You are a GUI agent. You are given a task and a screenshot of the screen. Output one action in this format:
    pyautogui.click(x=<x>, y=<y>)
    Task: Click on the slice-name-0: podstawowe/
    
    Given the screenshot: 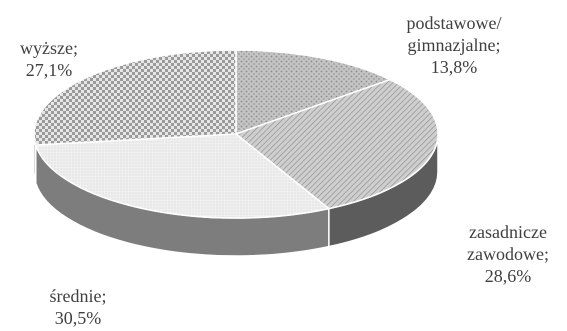 What is the action you would take?
    pyautogui.click(x=454, y=23)
    